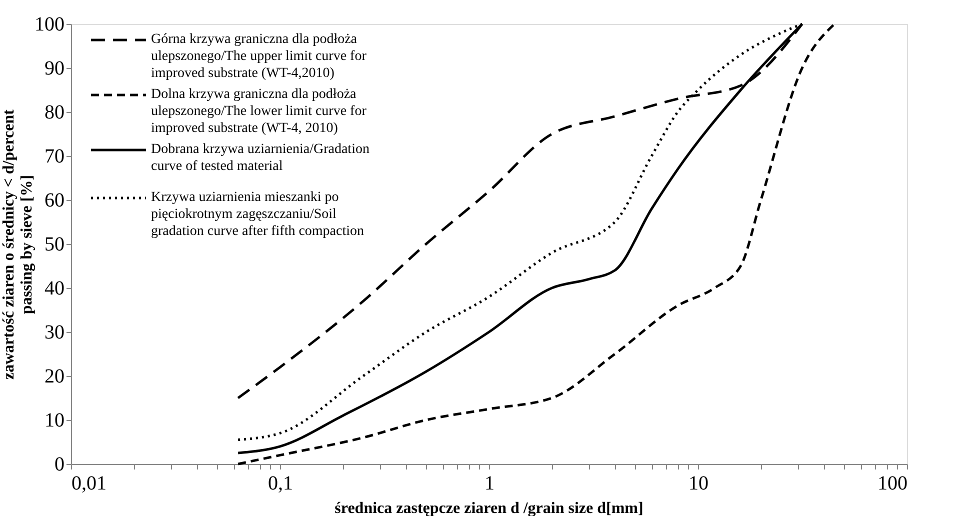  What do you see at coordinates (54, 245) in the screenshot?
I see `y-tick-label: 50` at bounding box center [54, 245].